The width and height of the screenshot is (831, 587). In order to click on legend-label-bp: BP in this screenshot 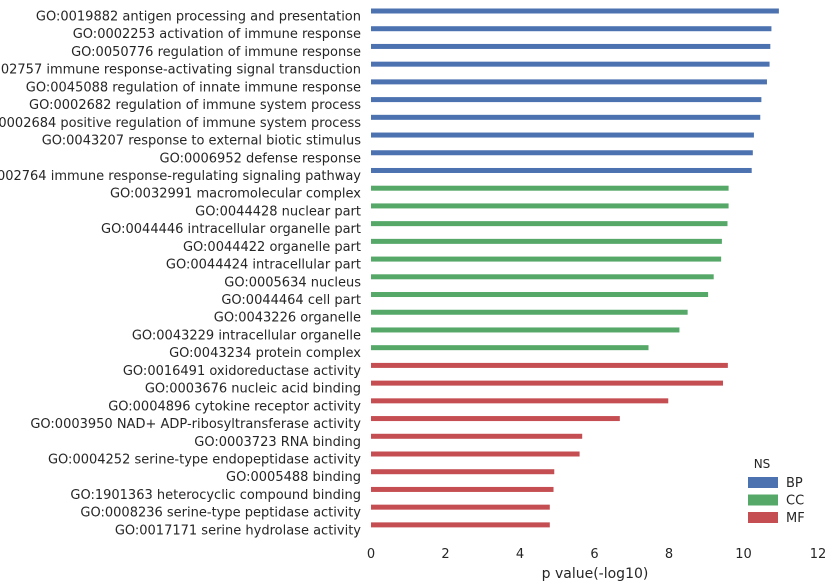, I will do `click(794, 483)`.